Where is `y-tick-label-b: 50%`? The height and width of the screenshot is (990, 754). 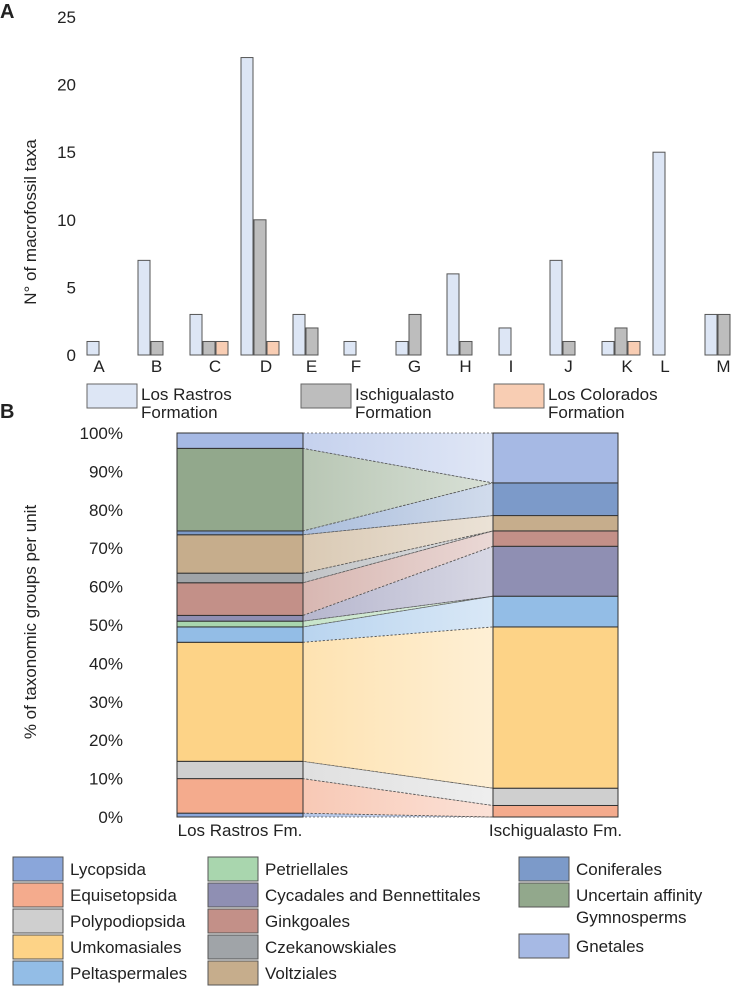
y-tick-label-b: 50% is located at coordinates (106, 625).